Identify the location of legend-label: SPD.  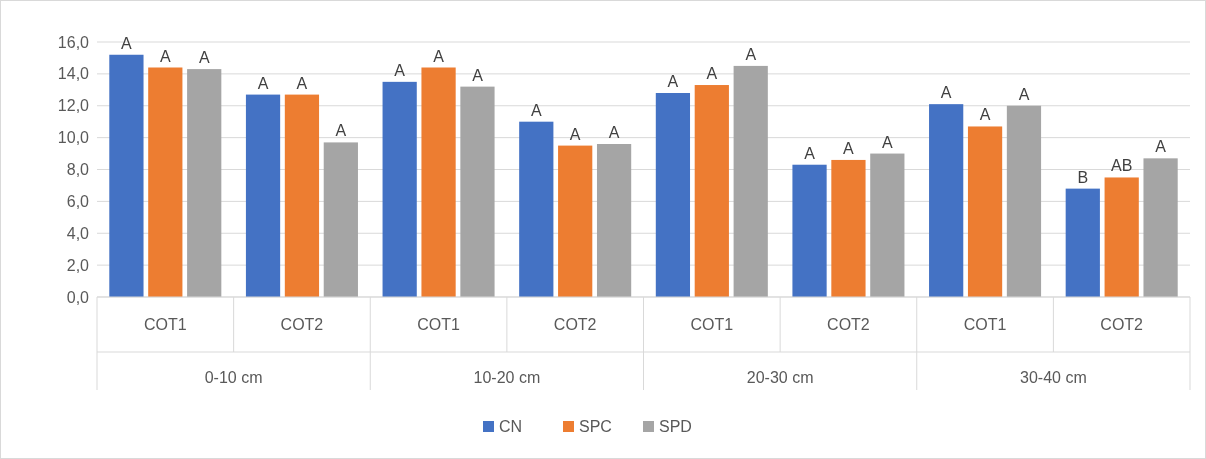
(675, 426).